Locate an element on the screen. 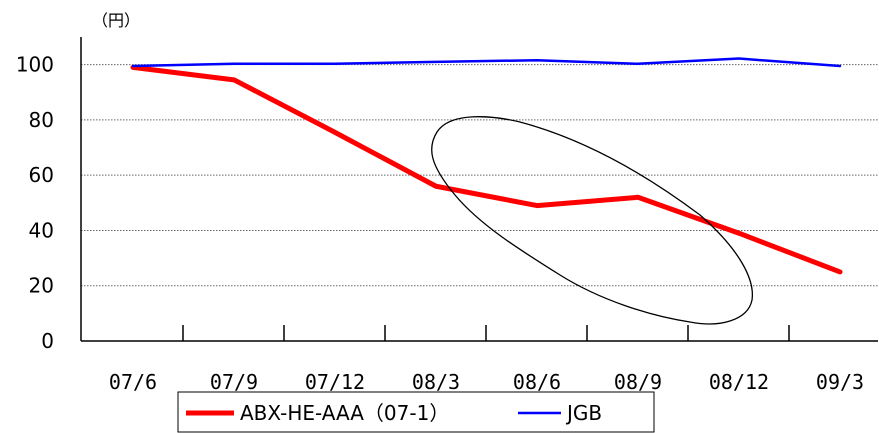 This screenshot has width=879, height=433. x-axis-tick-labels: 07/6 07/9 07/12 08/3 08/6 08/9 08/12 09/3 is located at coordinates (486, 382).